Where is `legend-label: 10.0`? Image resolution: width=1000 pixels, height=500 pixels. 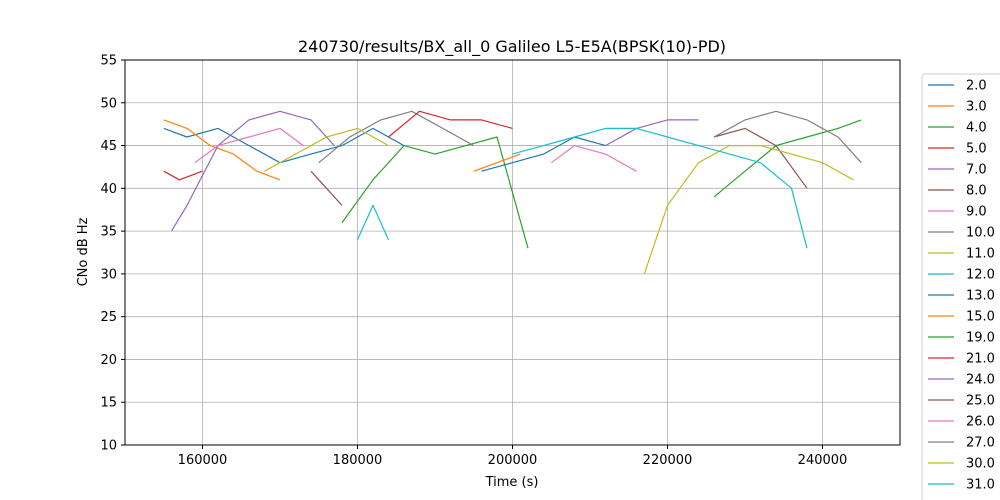 legend-label: 10.0 is located at coordinates (980, 233).